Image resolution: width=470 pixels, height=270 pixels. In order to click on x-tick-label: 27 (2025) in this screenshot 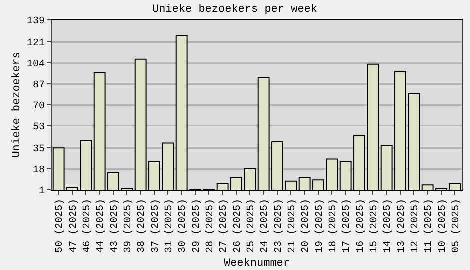, I will do `click(224, 226)`.